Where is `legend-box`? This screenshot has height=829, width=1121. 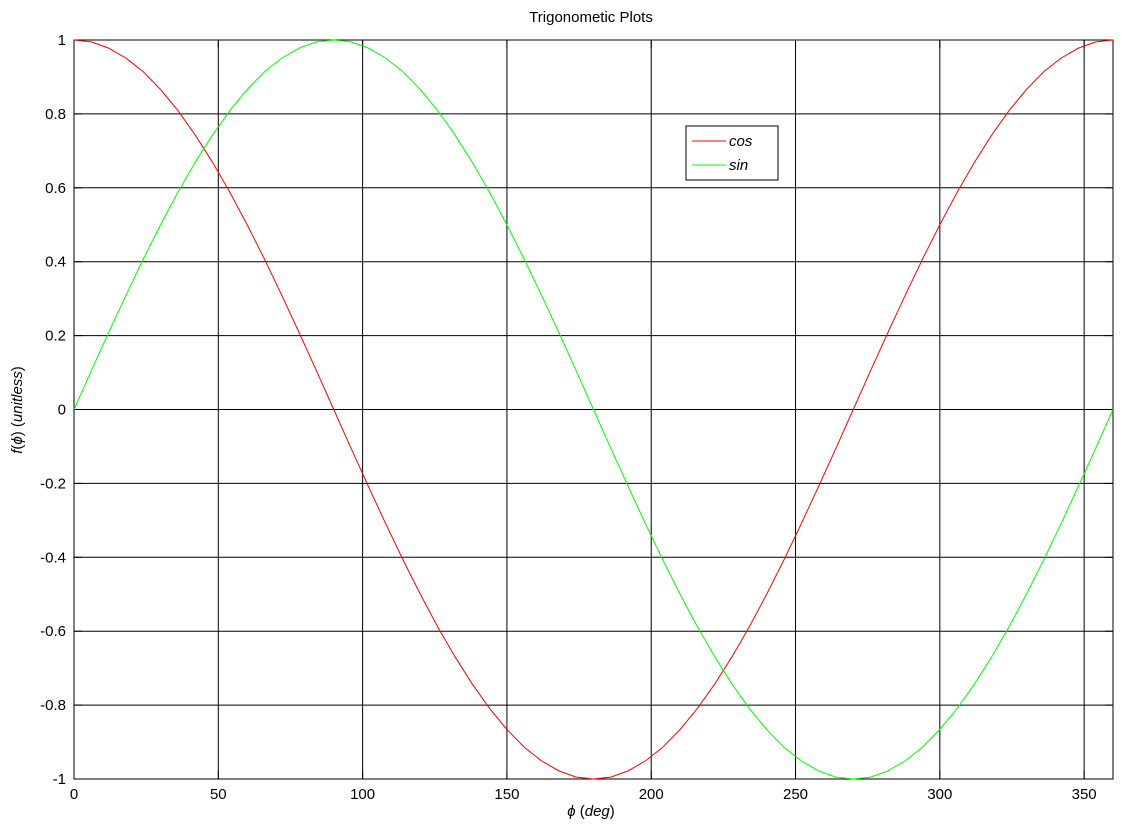 legend-box is located at coordinates (732, 153).